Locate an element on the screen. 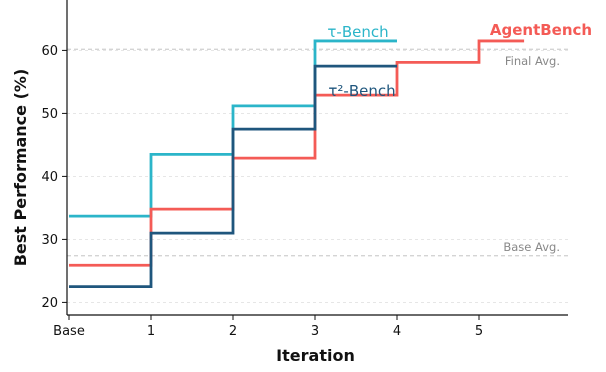 The width and height of the screenshot is (606, 372). y-axis-title: Best Performance (%) is located at coordinates (20, 168).